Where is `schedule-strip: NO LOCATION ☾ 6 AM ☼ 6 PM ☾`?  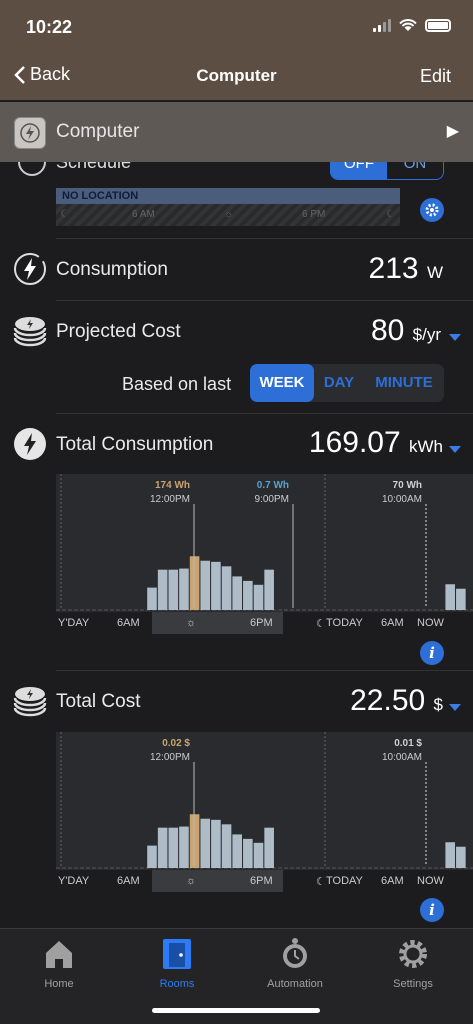 schedule-strip: NO LOCATION ☾ 6 AM ☼ 6 PM ☾ is located at coordinates (228, 207).